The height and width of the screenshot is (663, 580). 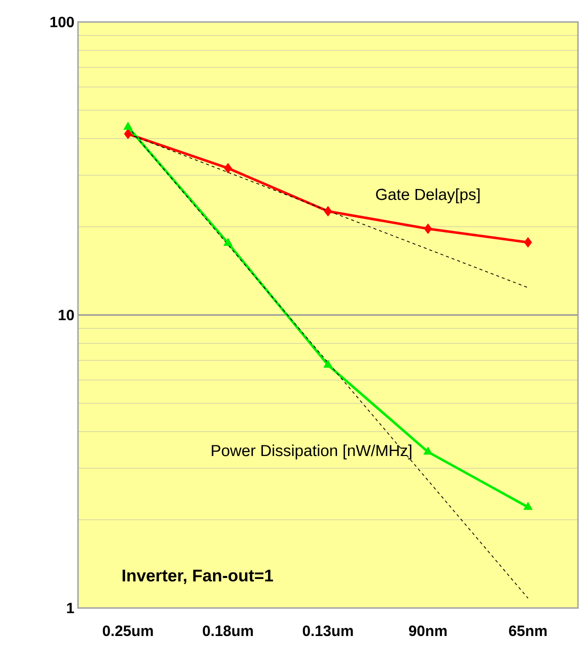 What do you see at coordinates (66, 315) in the screenshot?
I see `y-tick-label: 10` at bounding box center [66, 315].